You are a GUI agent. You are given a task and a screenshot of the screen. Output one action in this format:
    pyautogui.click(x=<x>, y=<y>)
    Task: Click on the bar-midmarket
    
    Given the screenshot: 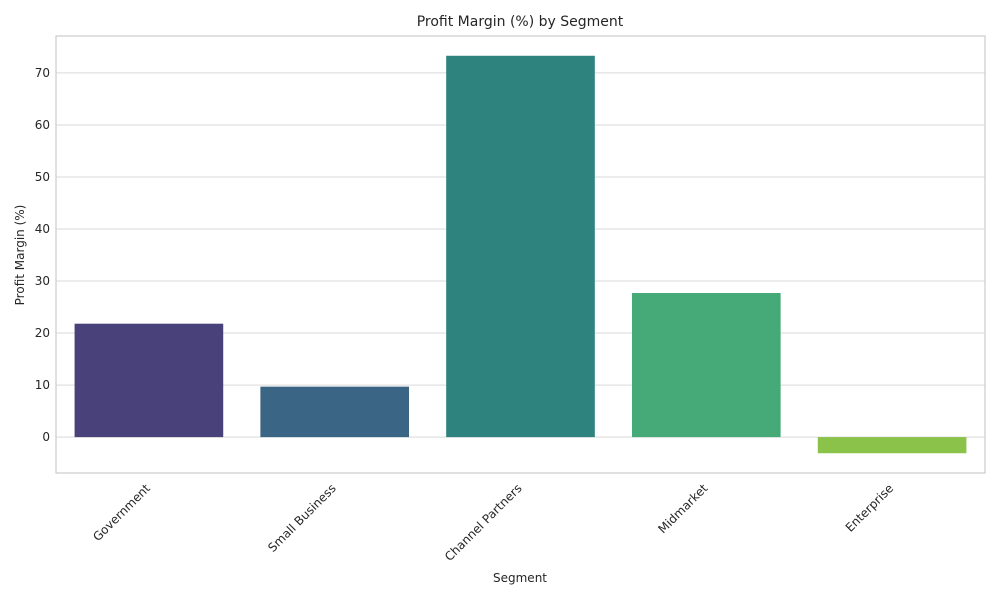 What is the action you would take?
    pyautogui.click(x=706, y=365)
    